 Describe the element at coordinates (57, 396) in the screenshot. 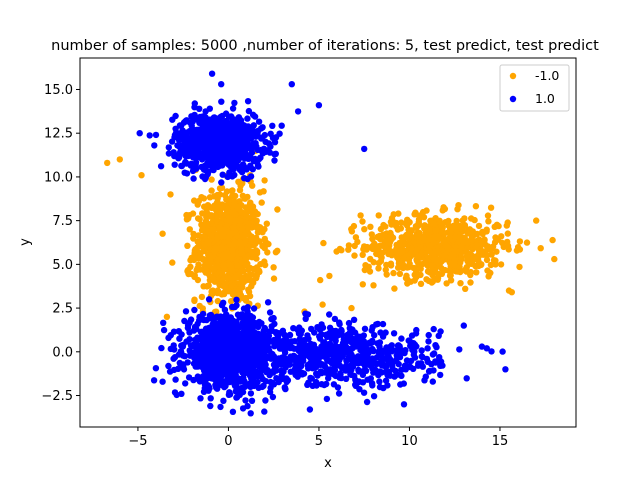

I see `y-tick-label: −2.5` at that location.